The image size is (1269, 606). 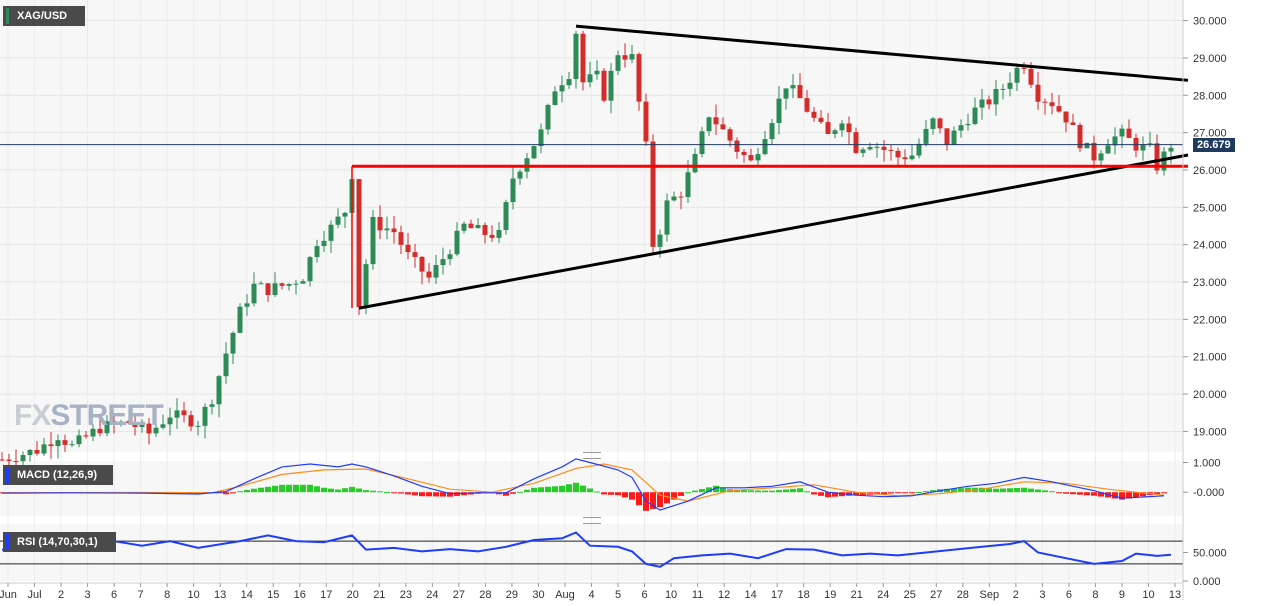 I want to click on price-label-accent, so click(x=7, y=16).